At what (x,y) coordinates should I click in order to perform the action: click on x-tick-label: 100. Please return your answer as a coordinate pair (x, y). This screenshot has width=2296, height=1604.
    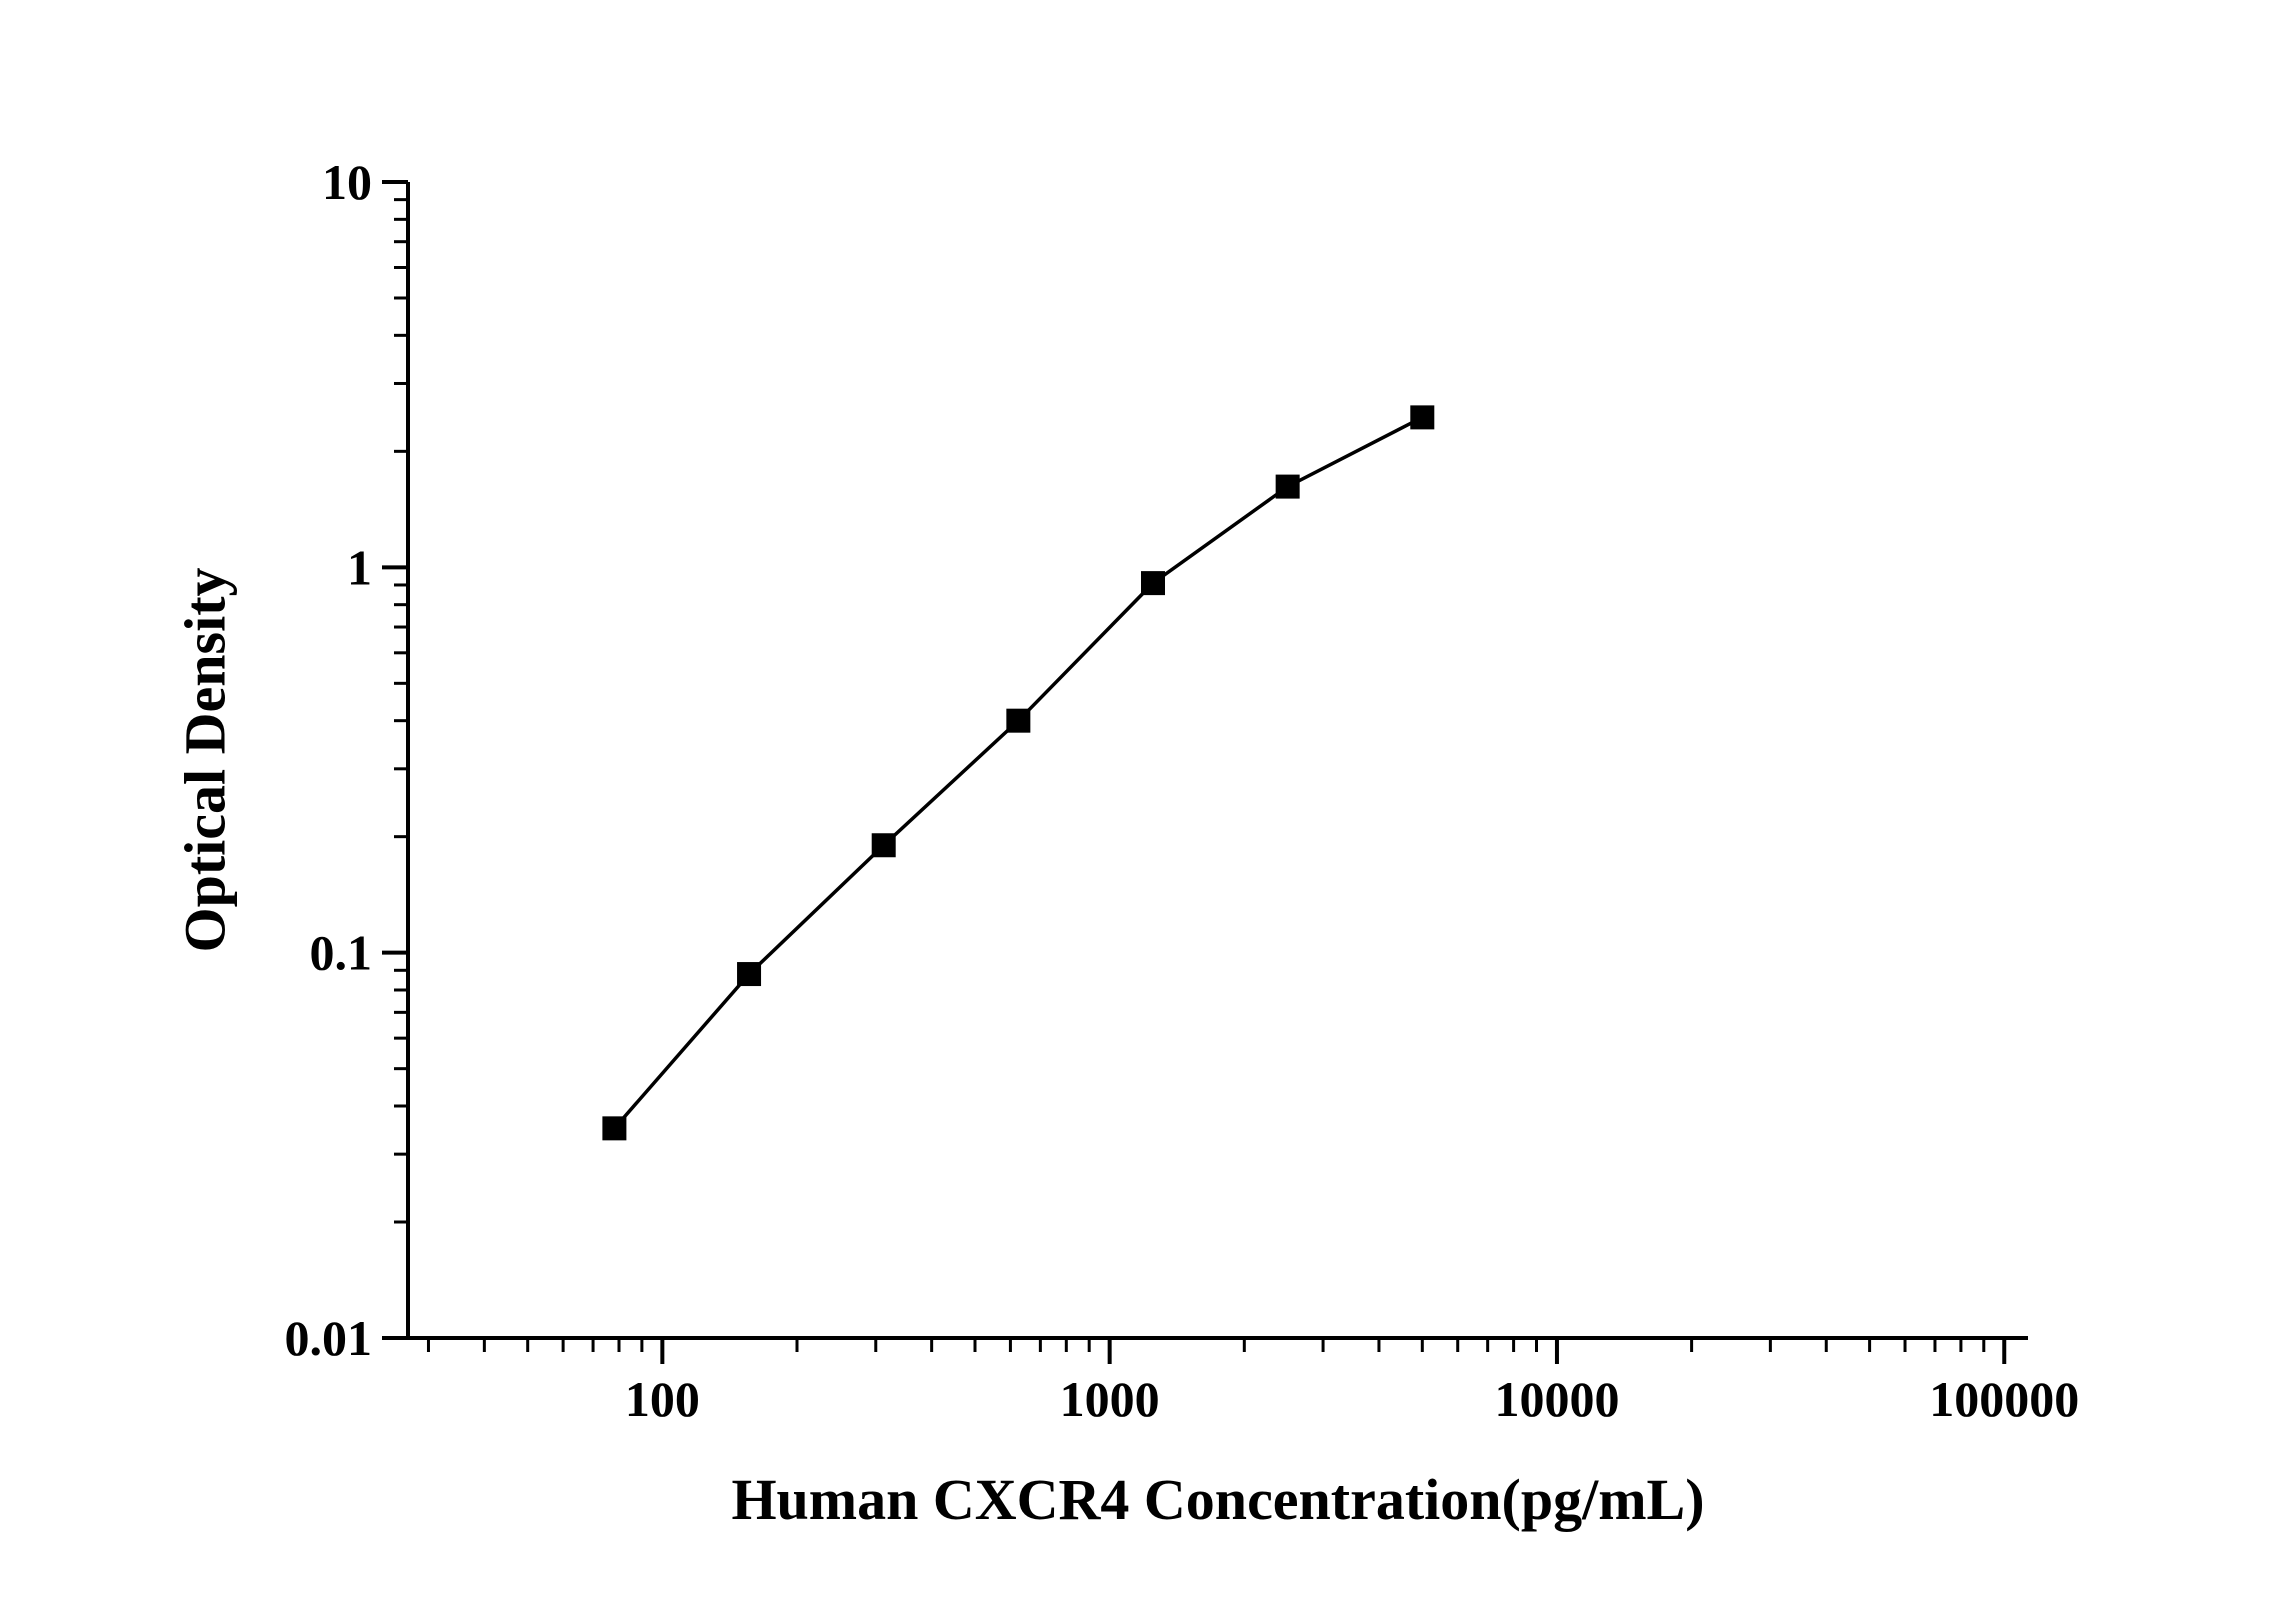
    Looking at the image, I should click on (662, 1399).